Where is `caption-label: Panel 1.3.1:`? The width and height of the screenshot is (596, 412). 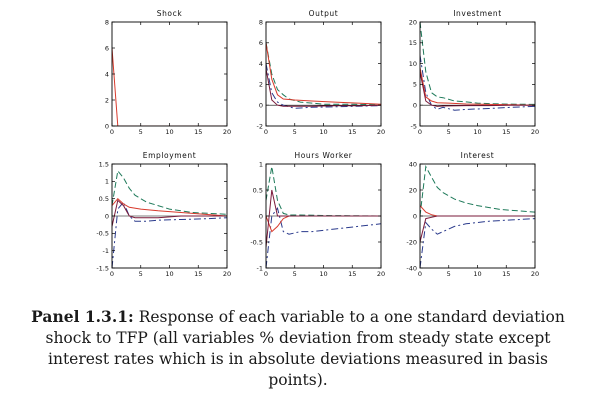
caption-label: Panel 1.3.1: is located at coordinates (82, 316).